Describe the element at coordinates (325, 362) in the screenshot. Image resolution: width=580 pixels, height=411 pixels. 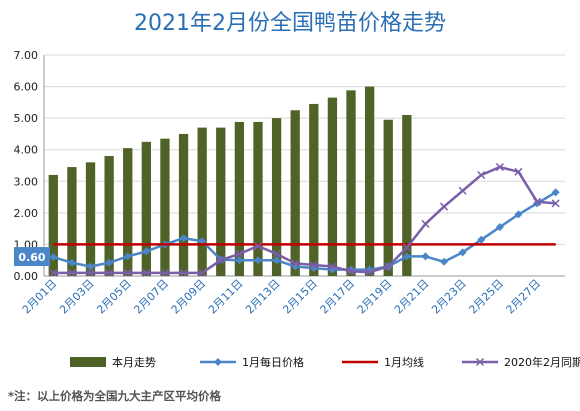
I see `legend: 本月走势 1月每日价格 1月均线 2020年2月同期` at that location.